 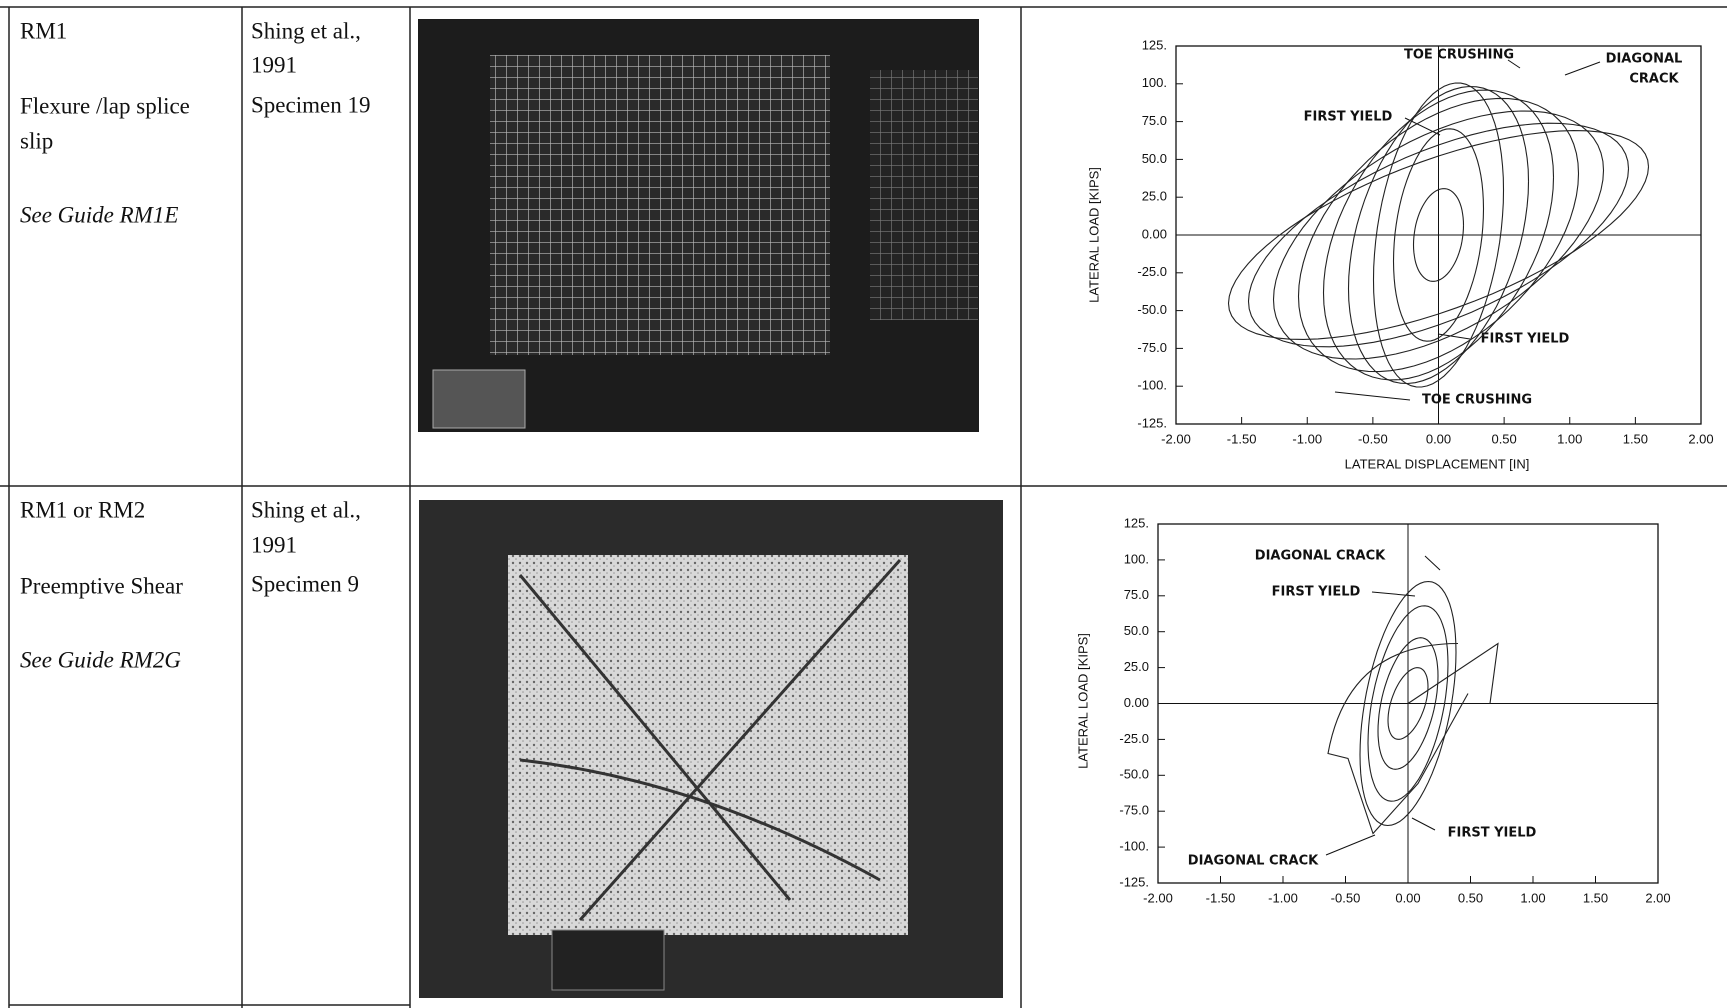 What do you see at coordinates (1437, 463) in the screenshot?
I see `x-axis-label: LATERAL DISPLACEMENT [IN]` at bounding box center [1437, 463].